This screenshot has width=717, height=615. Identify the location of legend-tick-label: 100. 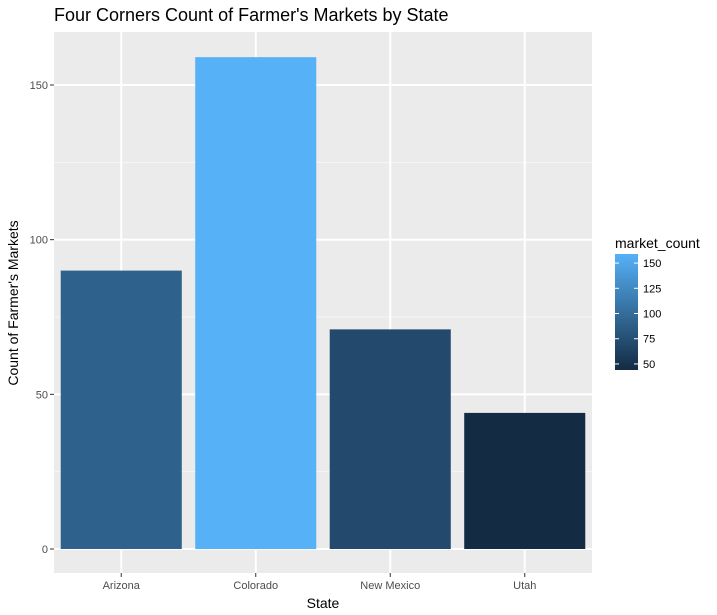
(652, 315).